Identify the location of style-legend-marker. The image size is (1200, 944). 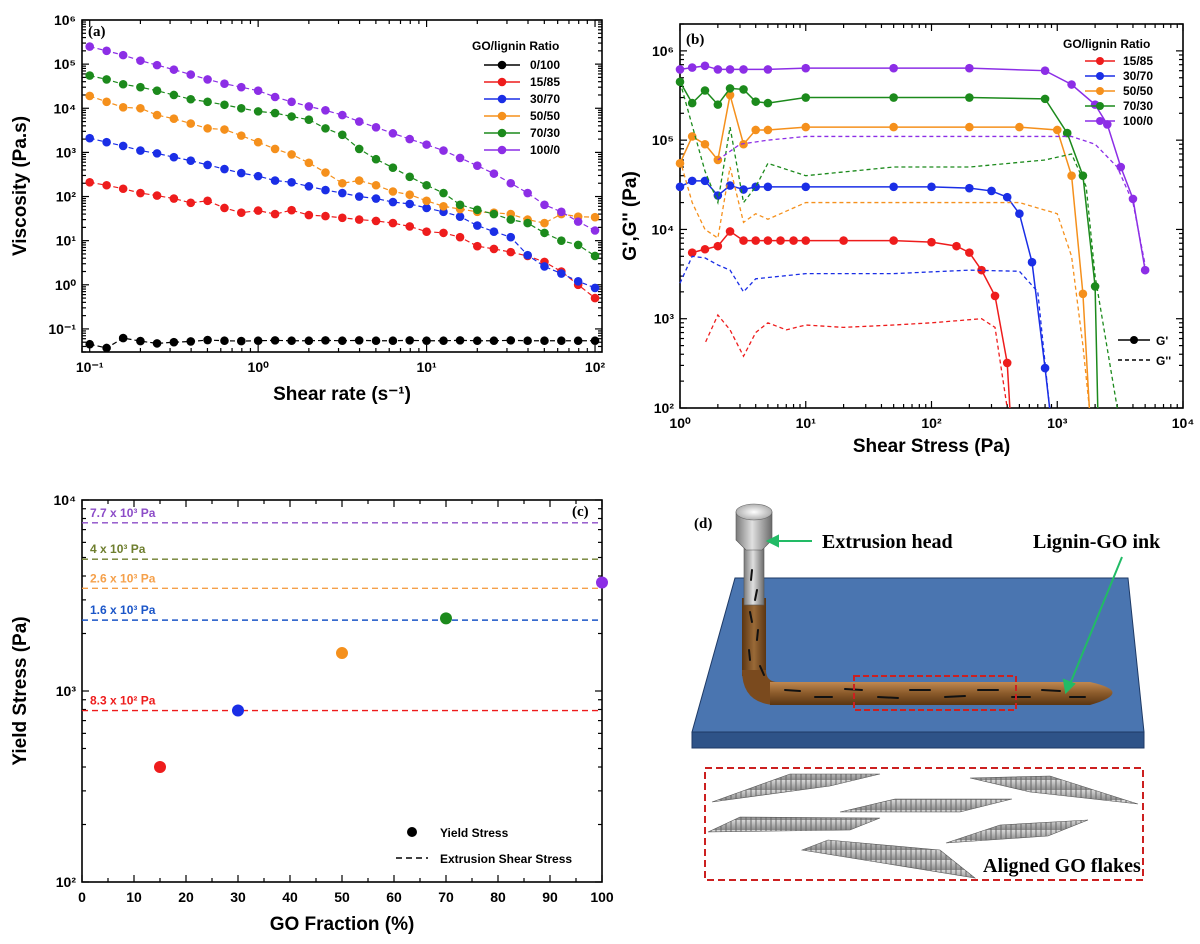
(1134, 340).